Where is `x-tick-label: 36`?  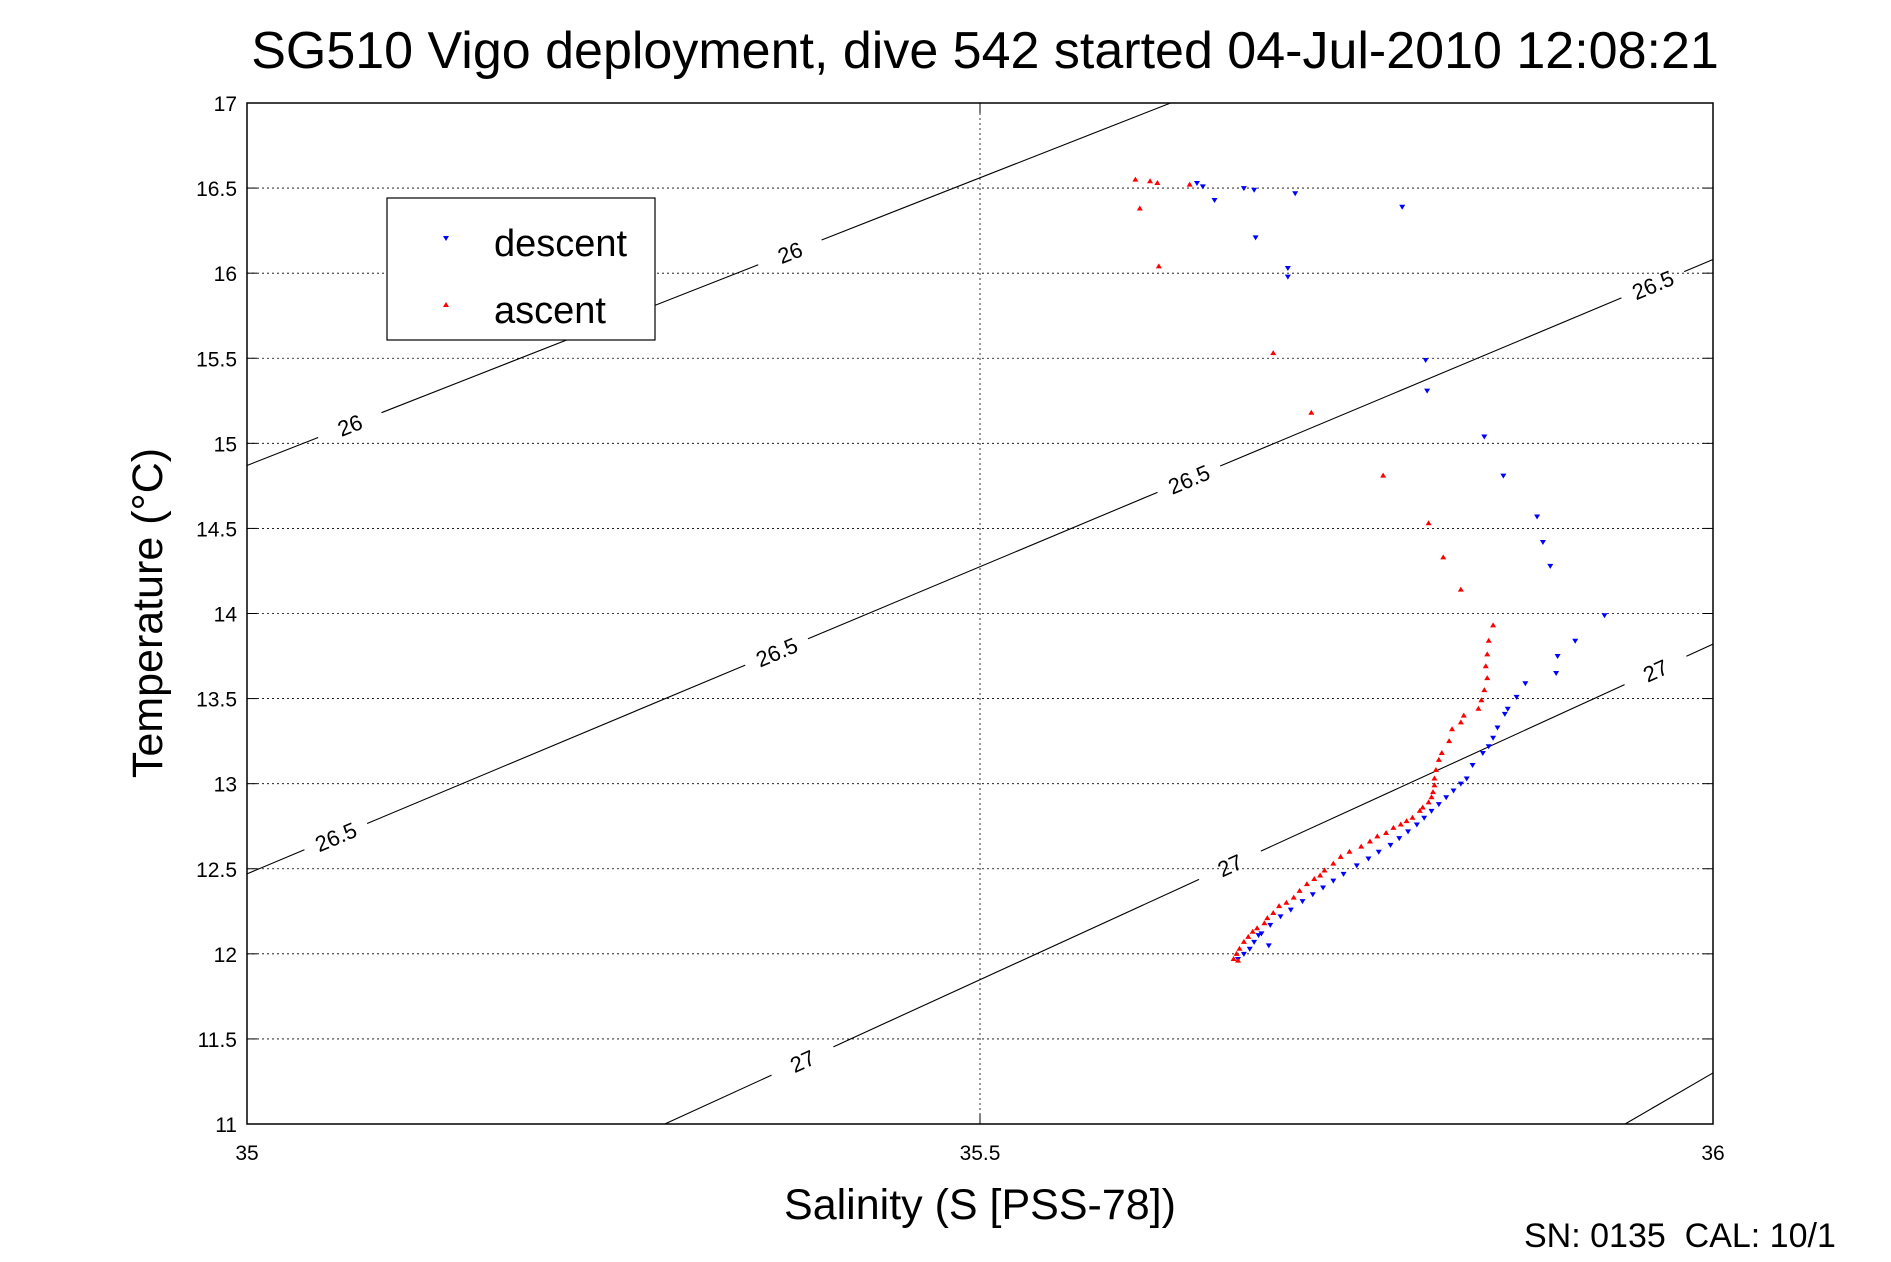
x-tick-label: 36 is located at coordinates (1712, 1153).